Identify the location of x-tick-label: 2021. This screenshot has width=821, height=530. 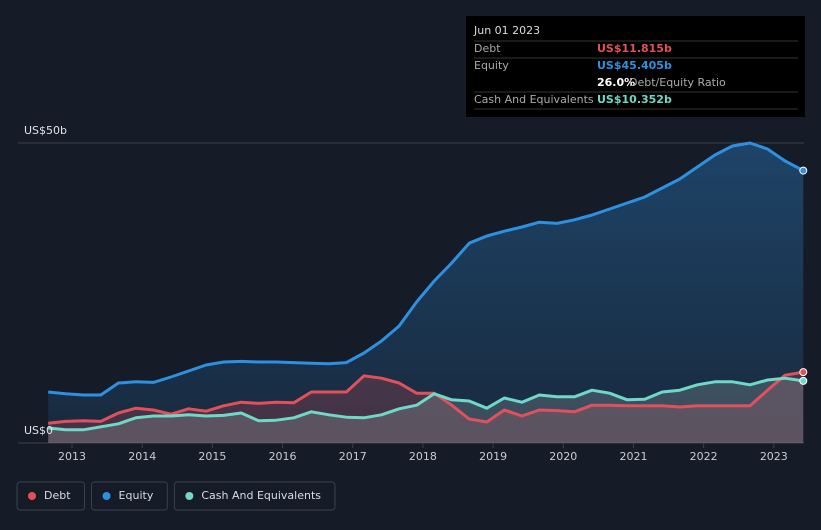
(633, 456).